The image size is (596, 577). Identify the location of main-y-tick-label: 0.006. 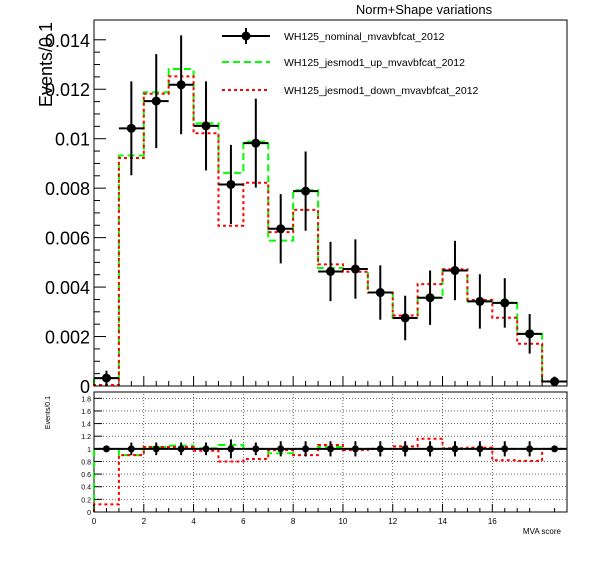
(67, 239).